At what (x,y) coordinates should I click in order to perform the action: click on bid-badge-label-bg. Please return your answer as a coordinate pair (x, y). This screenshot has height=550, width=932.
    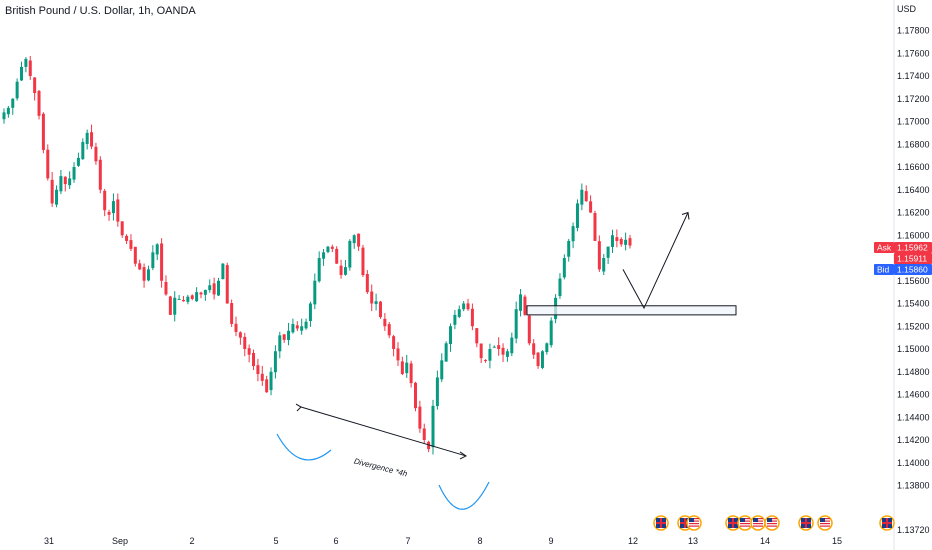
    Looking at the image, I should click on (884, 269).